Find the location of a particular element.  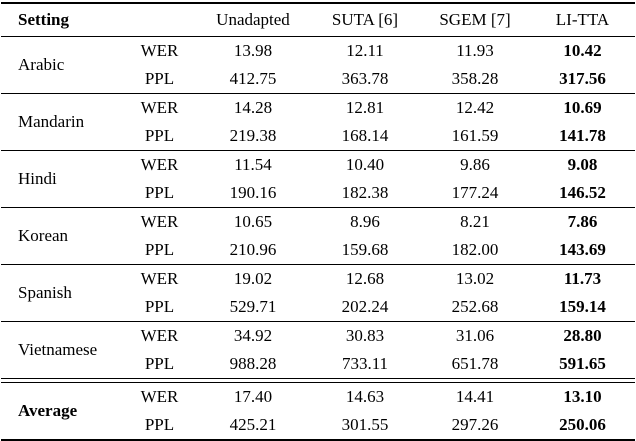

wer-value: 31.06 is located at coordinates (475, 335).